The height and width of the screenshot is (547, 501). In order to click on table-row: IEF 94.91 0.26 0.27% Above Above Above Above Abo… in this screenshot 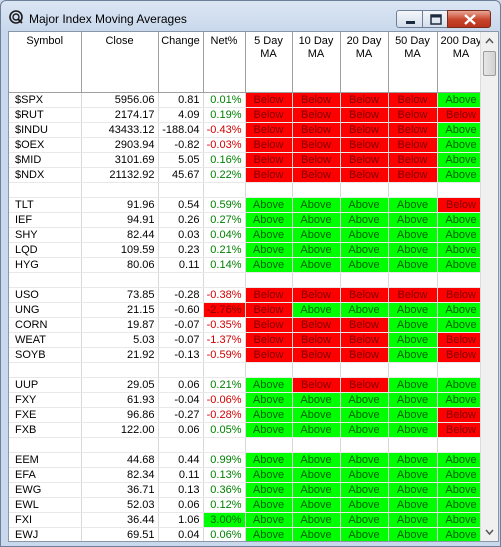, I will do `click(247, 220)`.